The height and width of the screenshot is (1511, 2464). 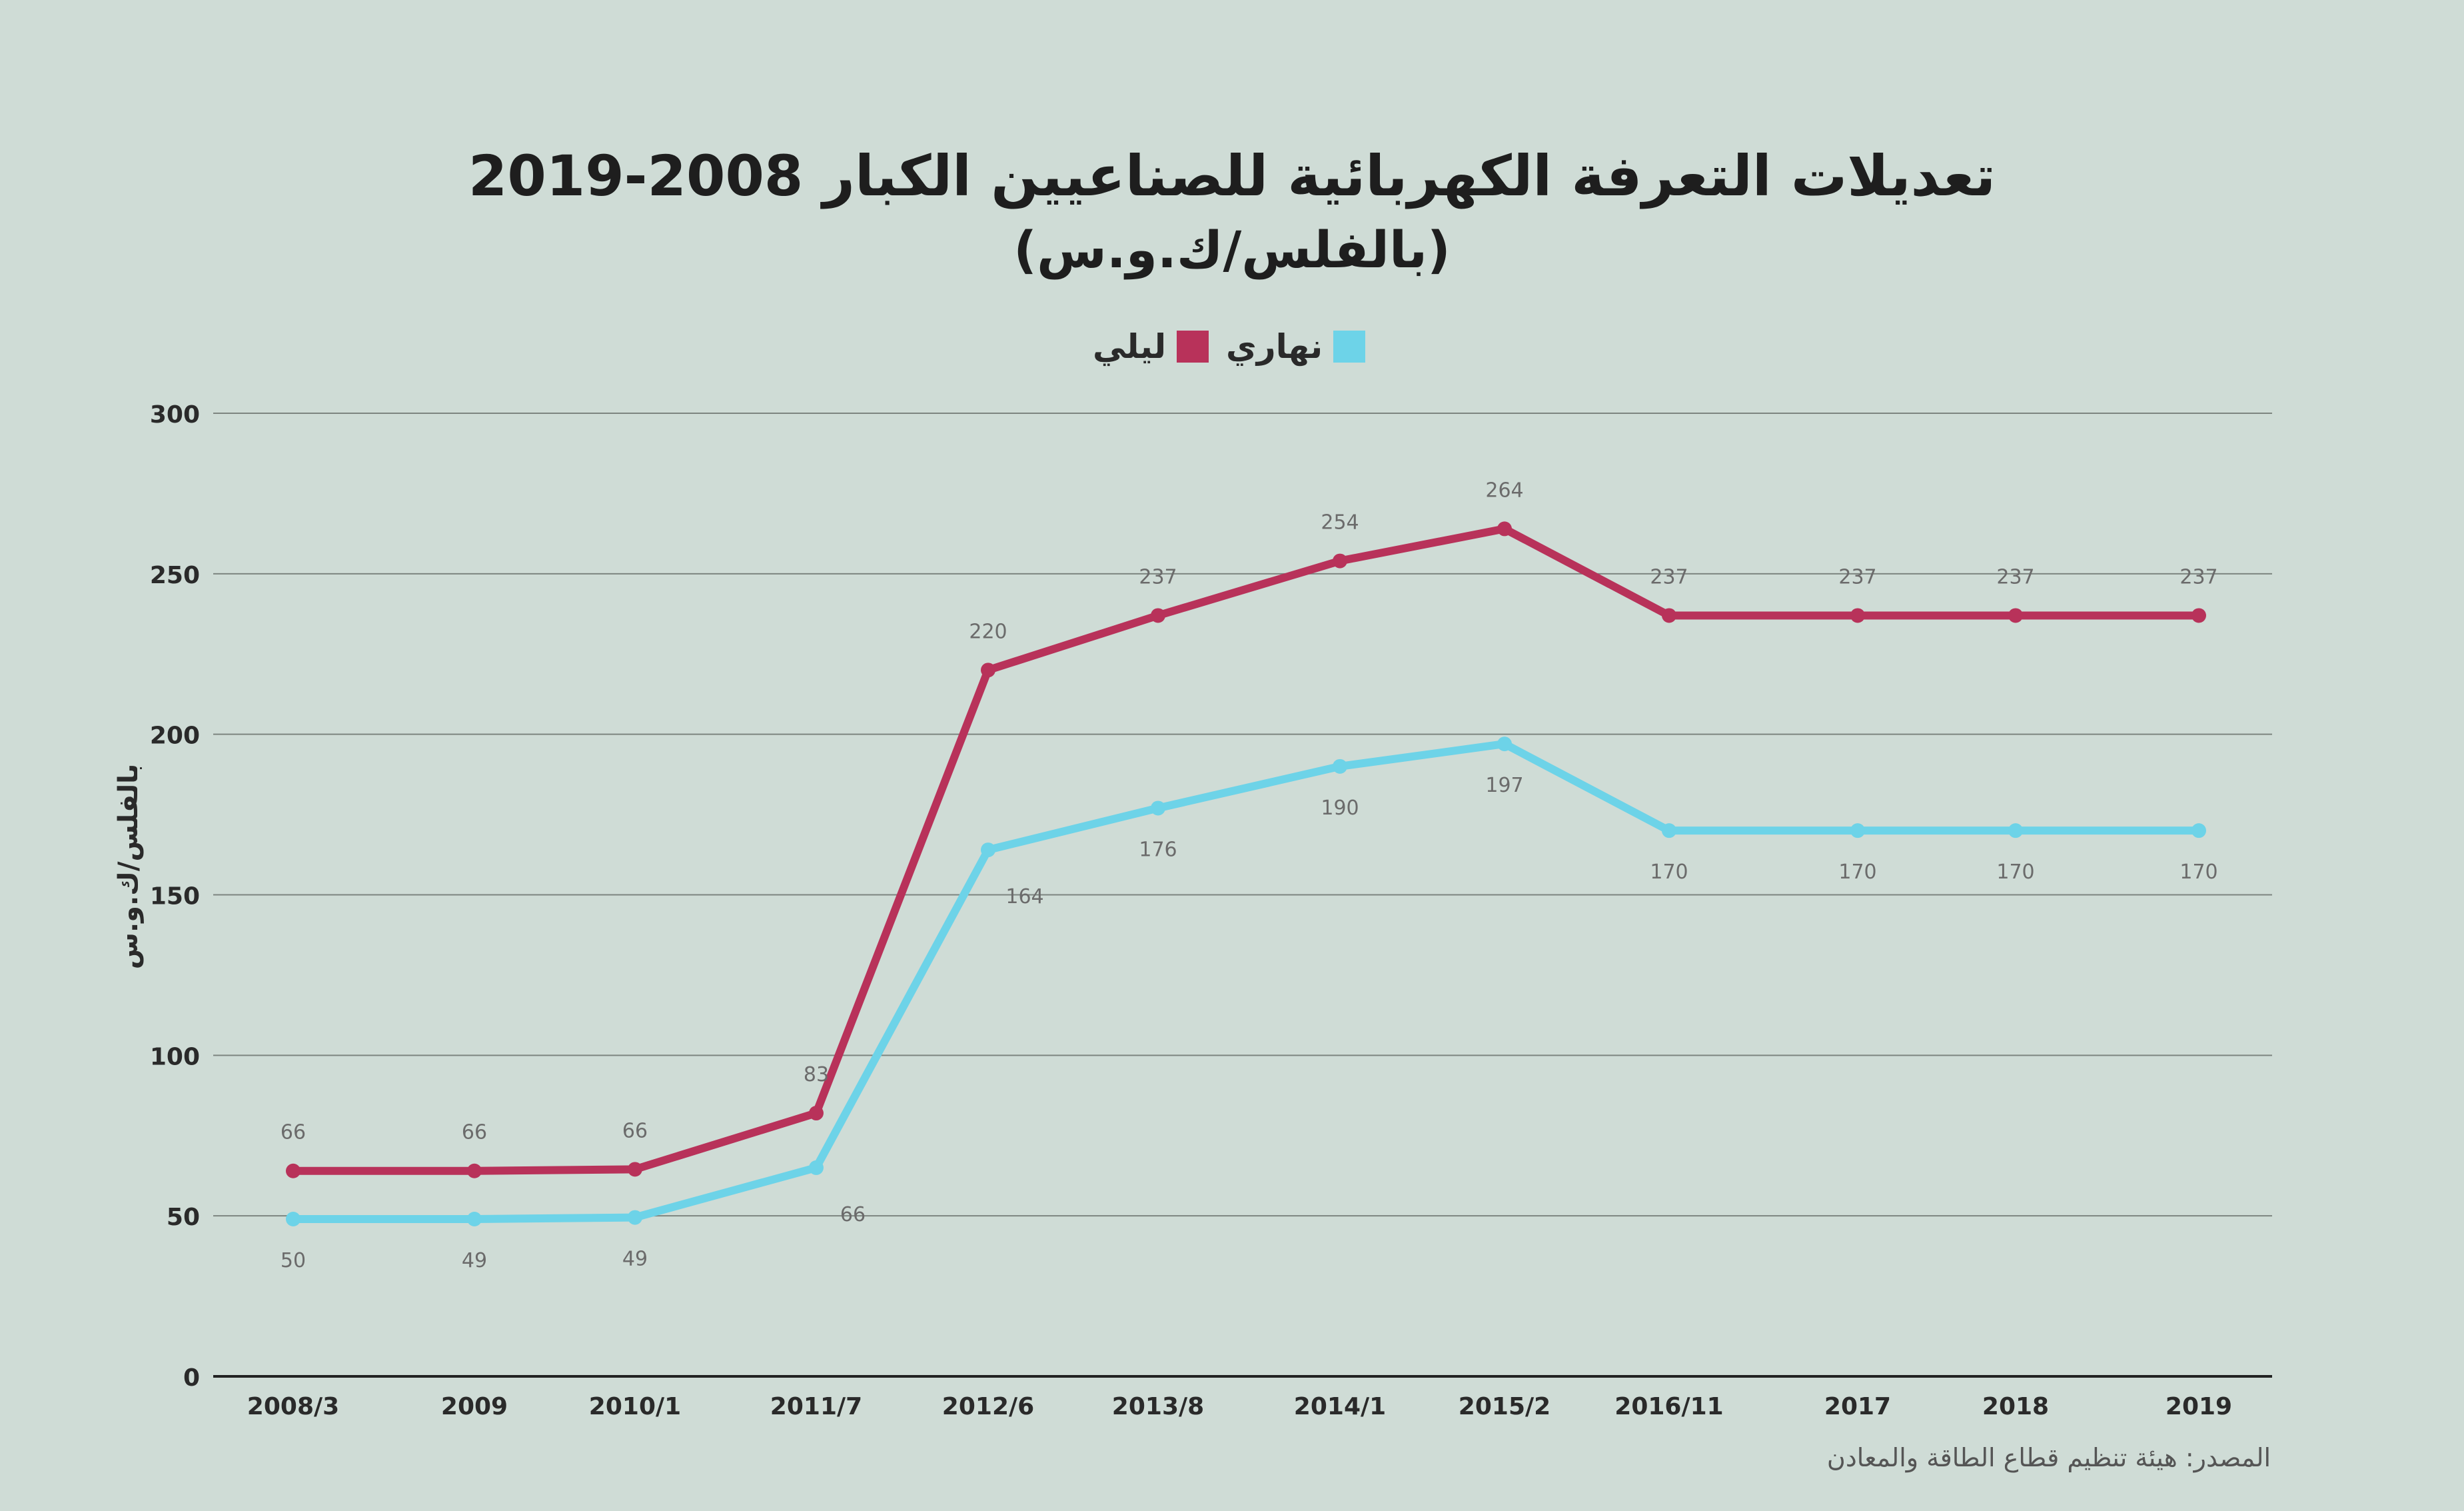 I want to click on data-label-night: 220, so click(x=988, y=631).